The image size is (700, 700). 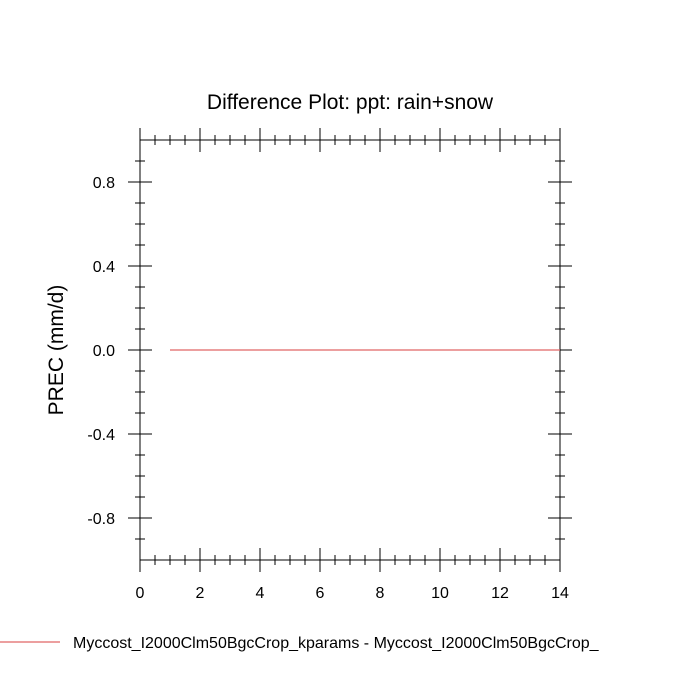 I want to click on y-tick-label: 0.8, so click(x=104, y=183).